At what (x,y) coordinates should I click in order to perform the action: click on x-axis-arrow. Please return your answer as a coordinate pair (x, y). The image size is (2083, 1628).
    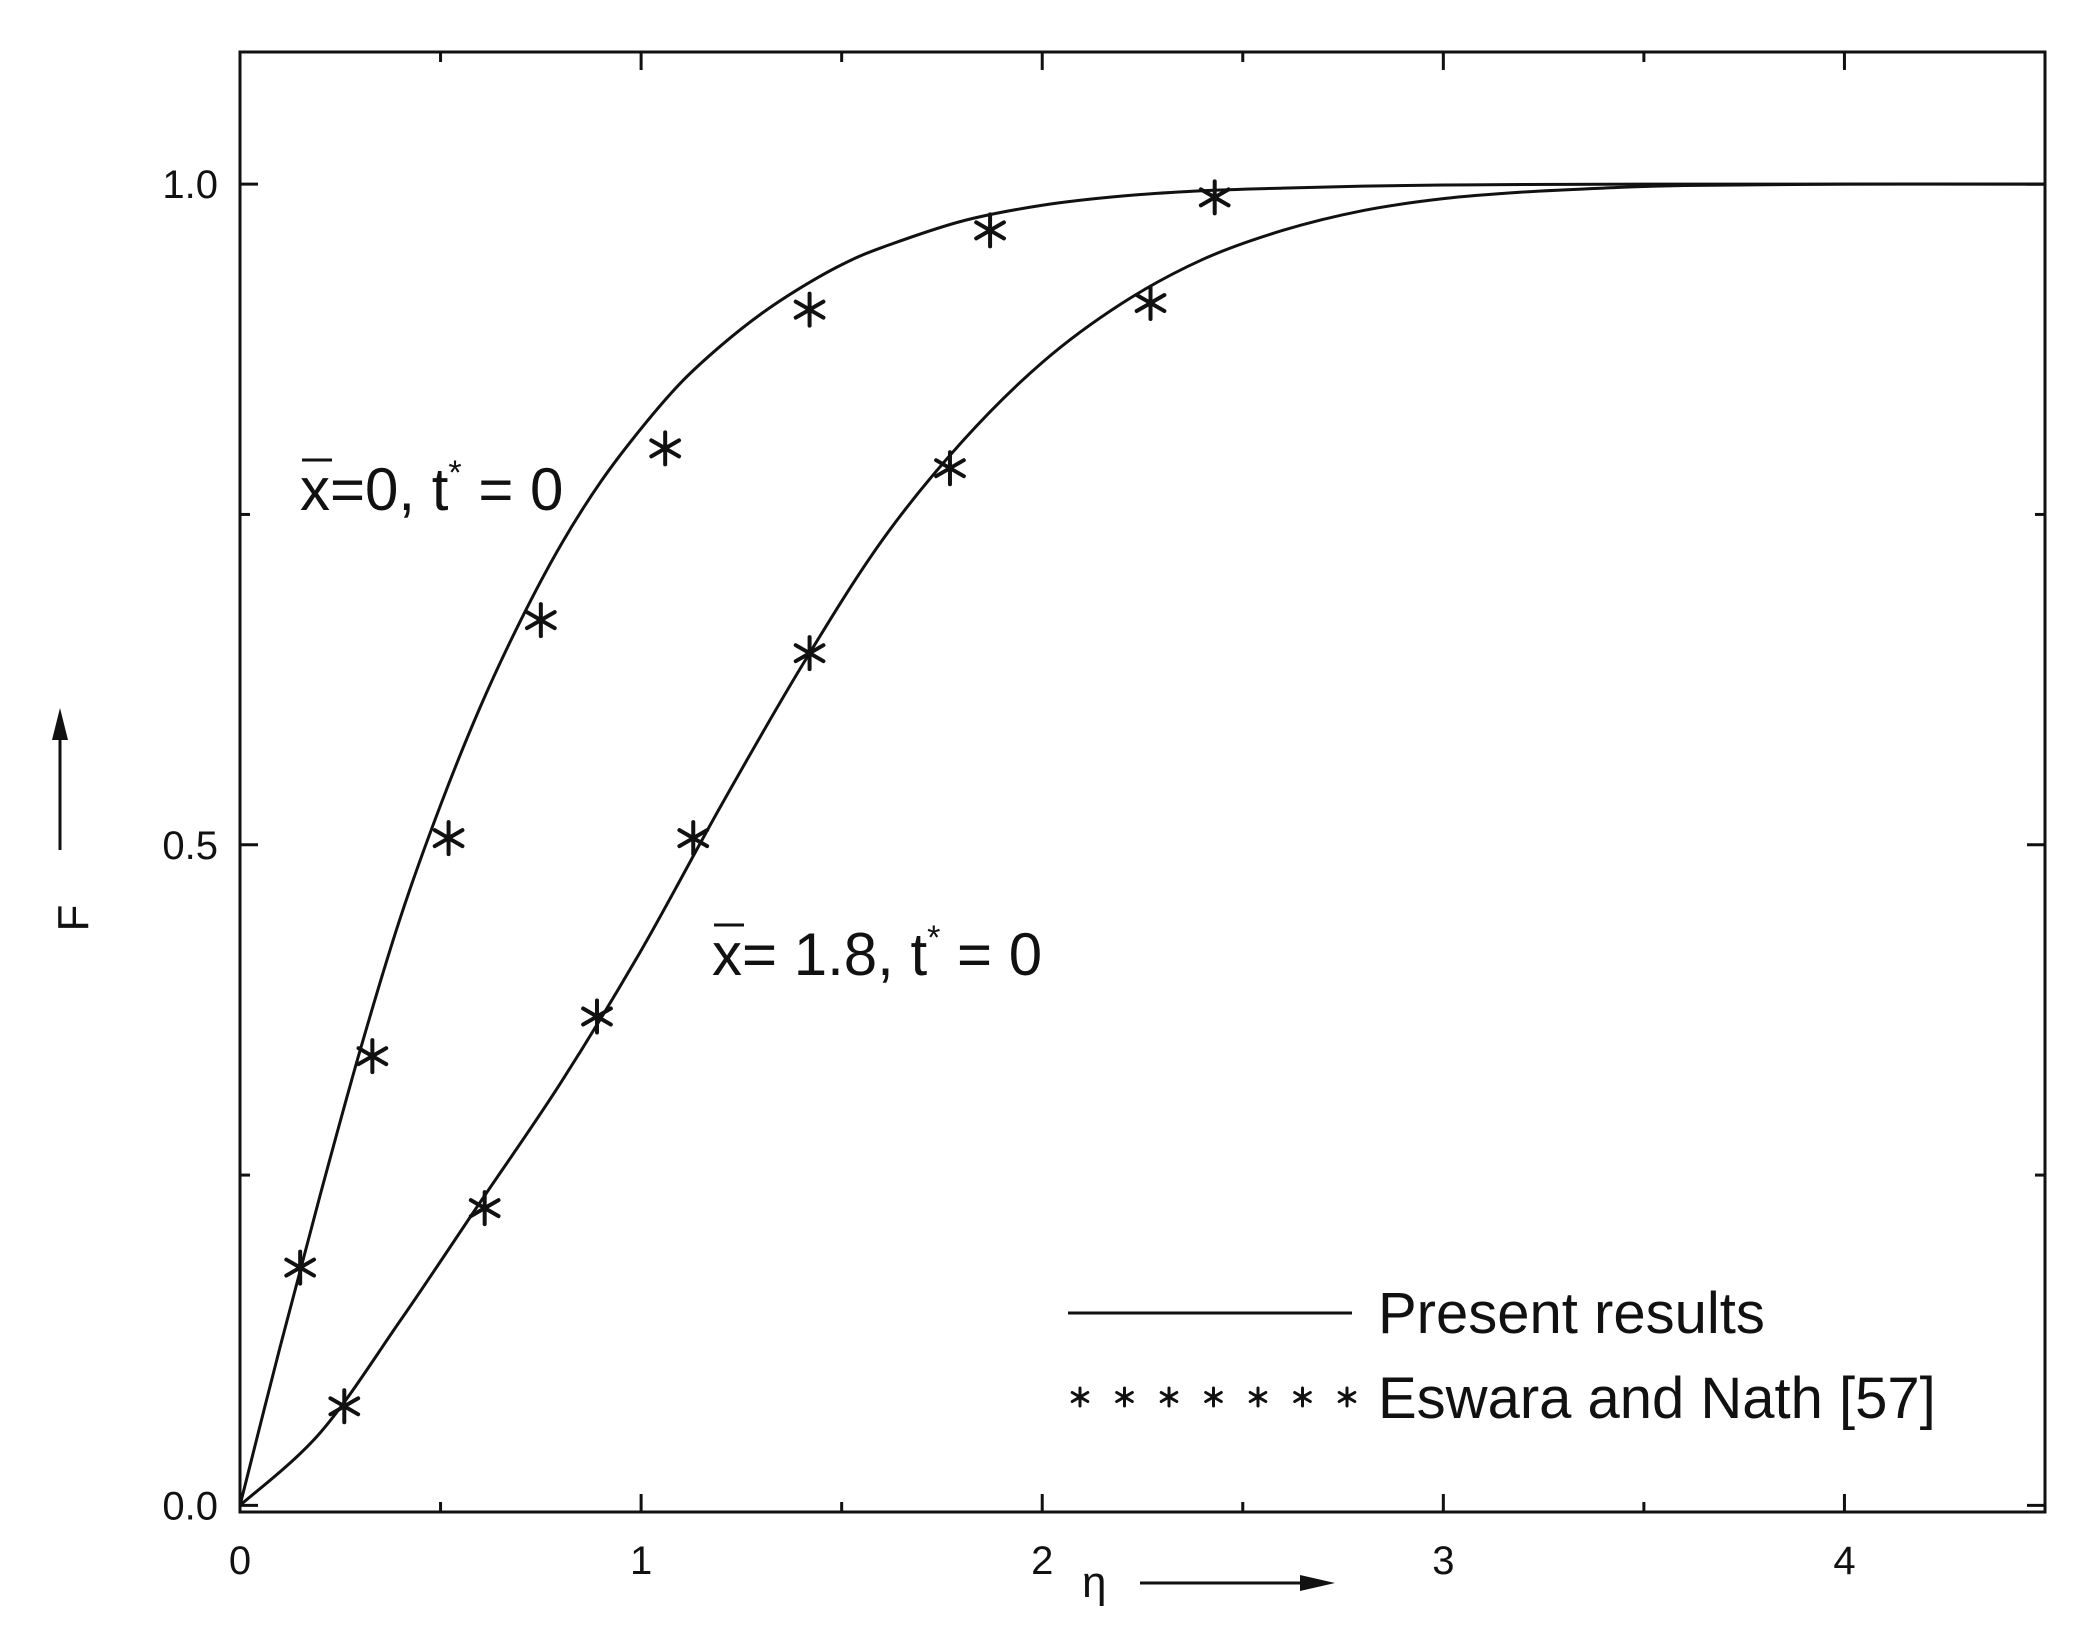
    Looking at the image, I should click on (1237, 1583).